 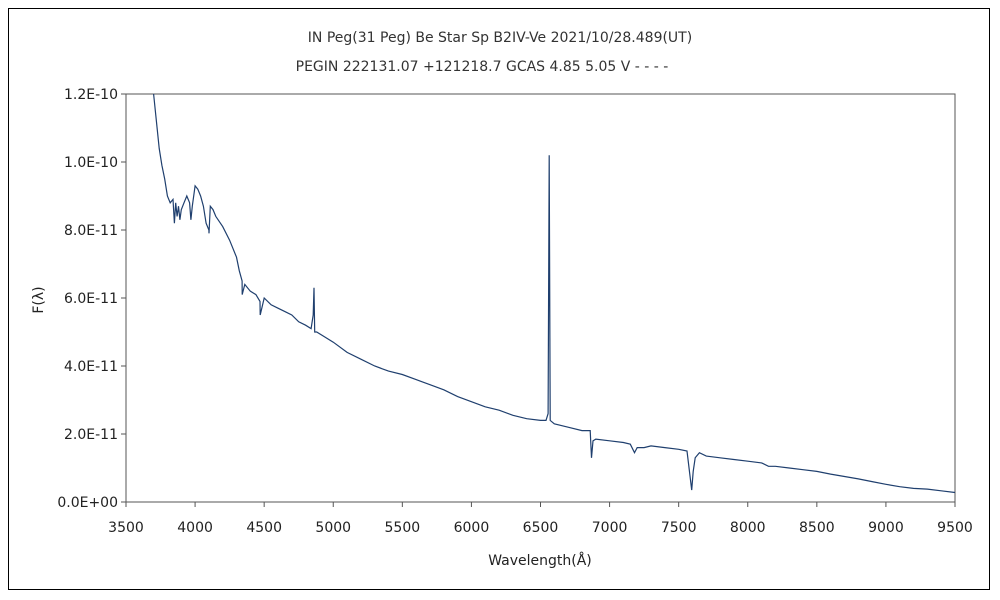 I want to click on x-tick-label: 8000, so click(x=748, y=528).